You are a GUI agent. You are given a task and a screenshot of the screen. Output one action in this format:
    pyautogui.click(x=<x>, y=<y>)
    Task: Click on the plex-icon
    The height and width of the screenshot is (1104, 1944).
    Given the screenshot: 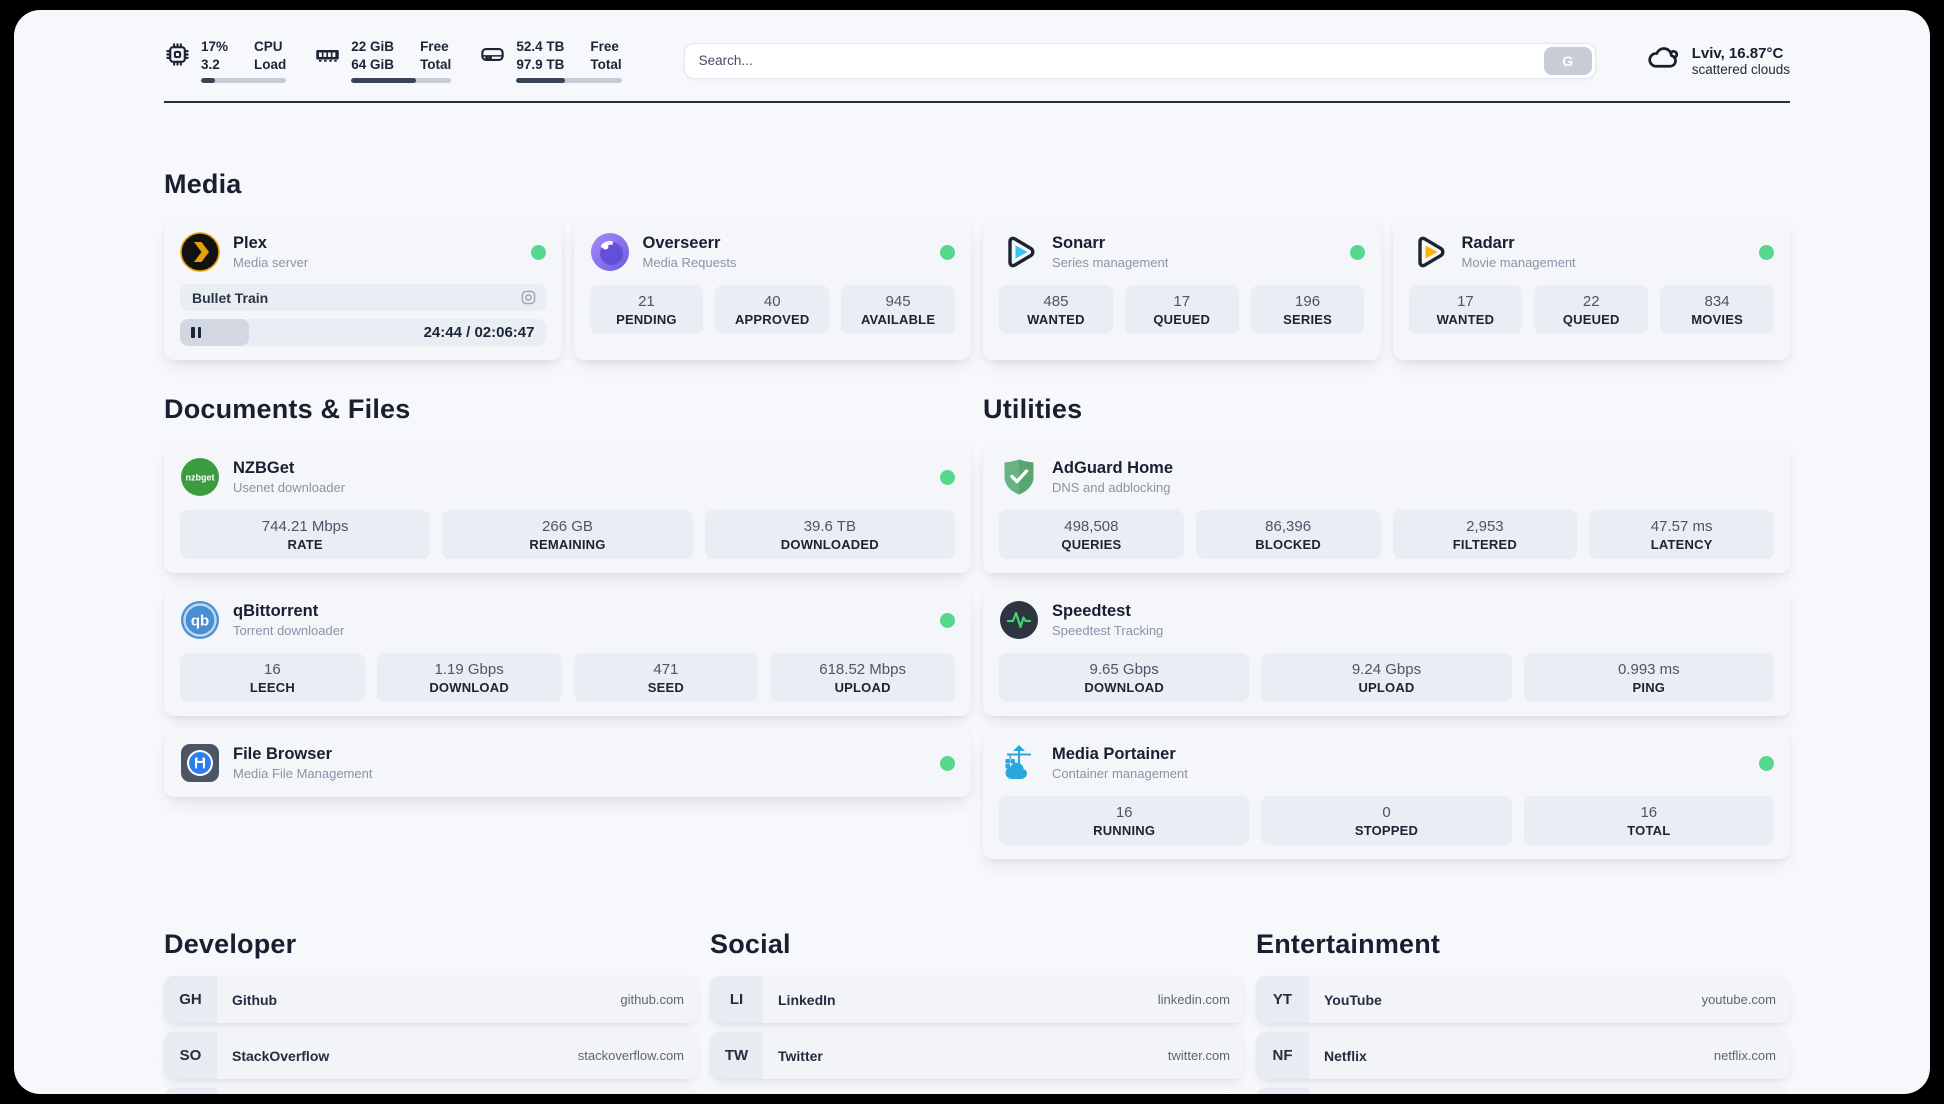 What is the action you would take?
    pyautogui.click(x=200, y=252)
    